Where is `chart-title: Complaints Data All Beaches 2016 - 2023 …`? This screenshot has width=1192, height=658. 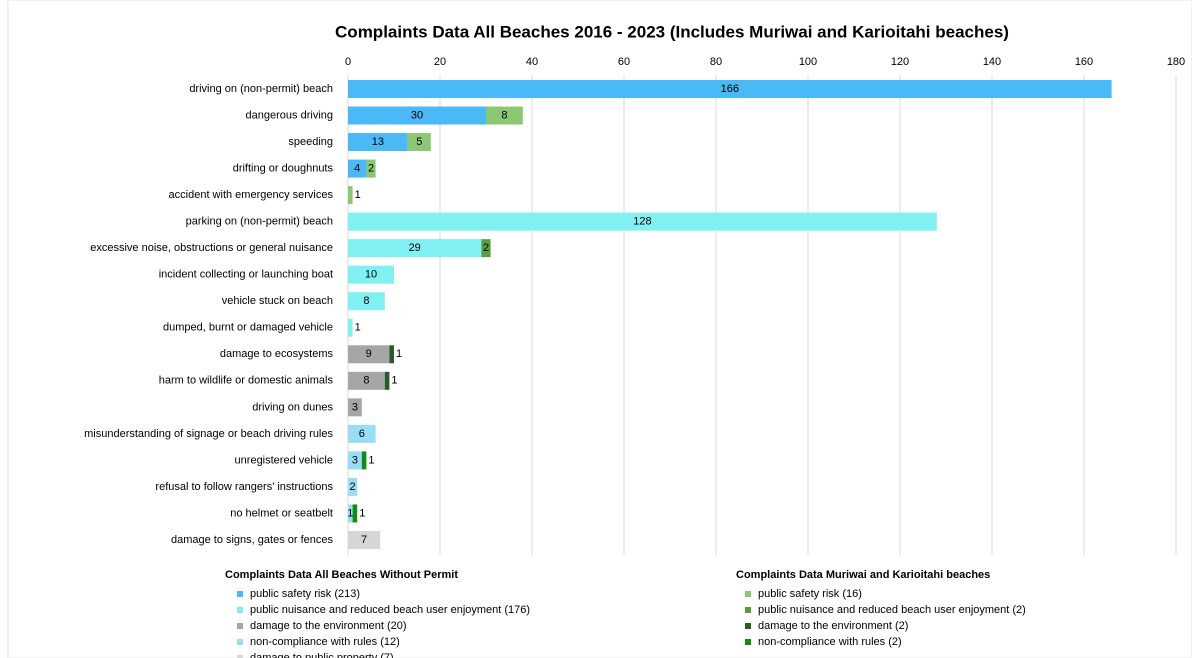
chart-title: Complaints Data All Beaches 2016 - 2023 … is located at coordinates (672, 31).